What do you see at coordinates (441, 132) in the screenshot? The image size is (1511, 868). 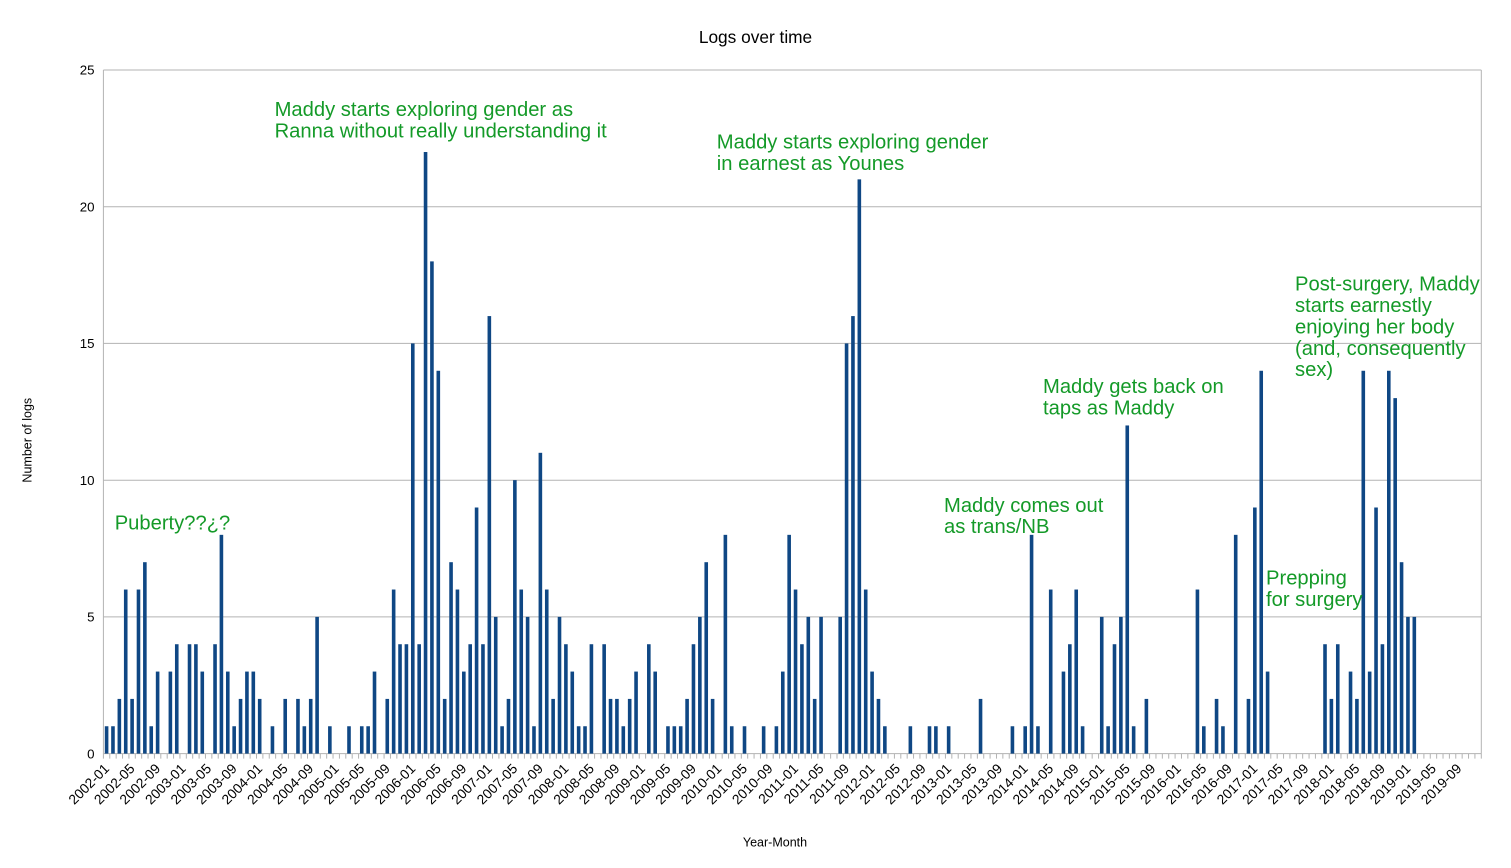 I see `svg-text:Ranna without really understan: Ranna without really understanding it` at bounding box center [441, 132].